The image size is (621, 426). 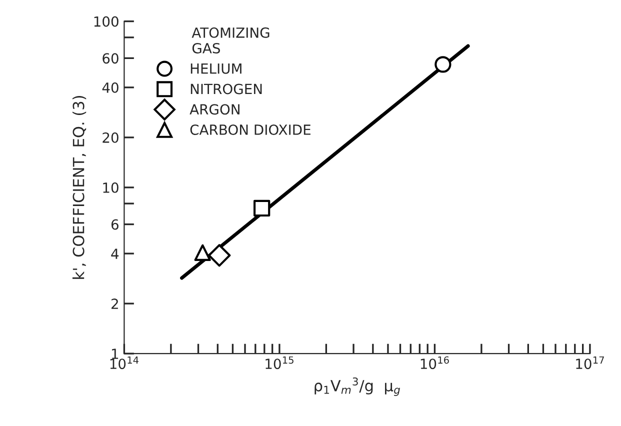 What do you see at coordinates (110, 87) in the screenshot?
I see `y-tick-label: 40` at bounding box center [110, 87].